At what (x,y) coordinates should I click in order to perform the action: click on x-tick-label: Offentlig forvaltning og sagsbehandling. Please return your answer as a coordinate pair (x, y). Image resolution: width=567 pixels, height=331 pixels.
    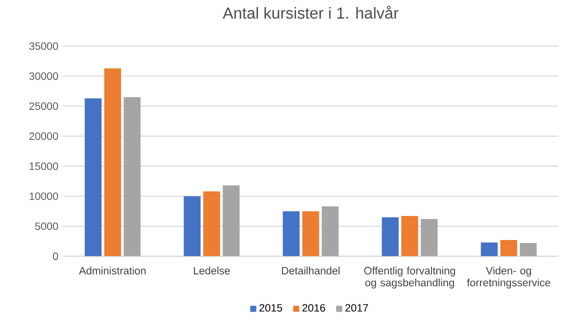
    Looking at the image, I should click on (410, 277).